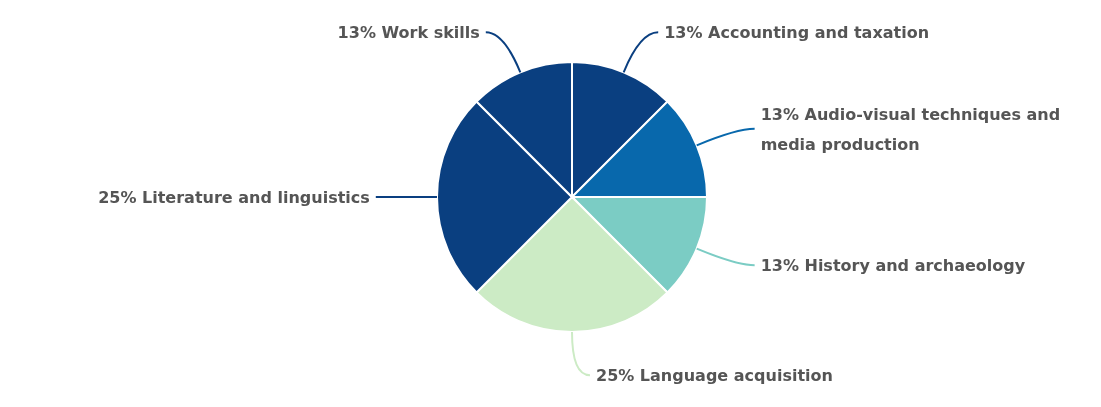 The height and width of the screenshot is (407, 1101). What do you see at coordinates (893, 266) in the screenshot?
I see `slice-label: 13% History and archaeology` at bounding box center [893, 266].